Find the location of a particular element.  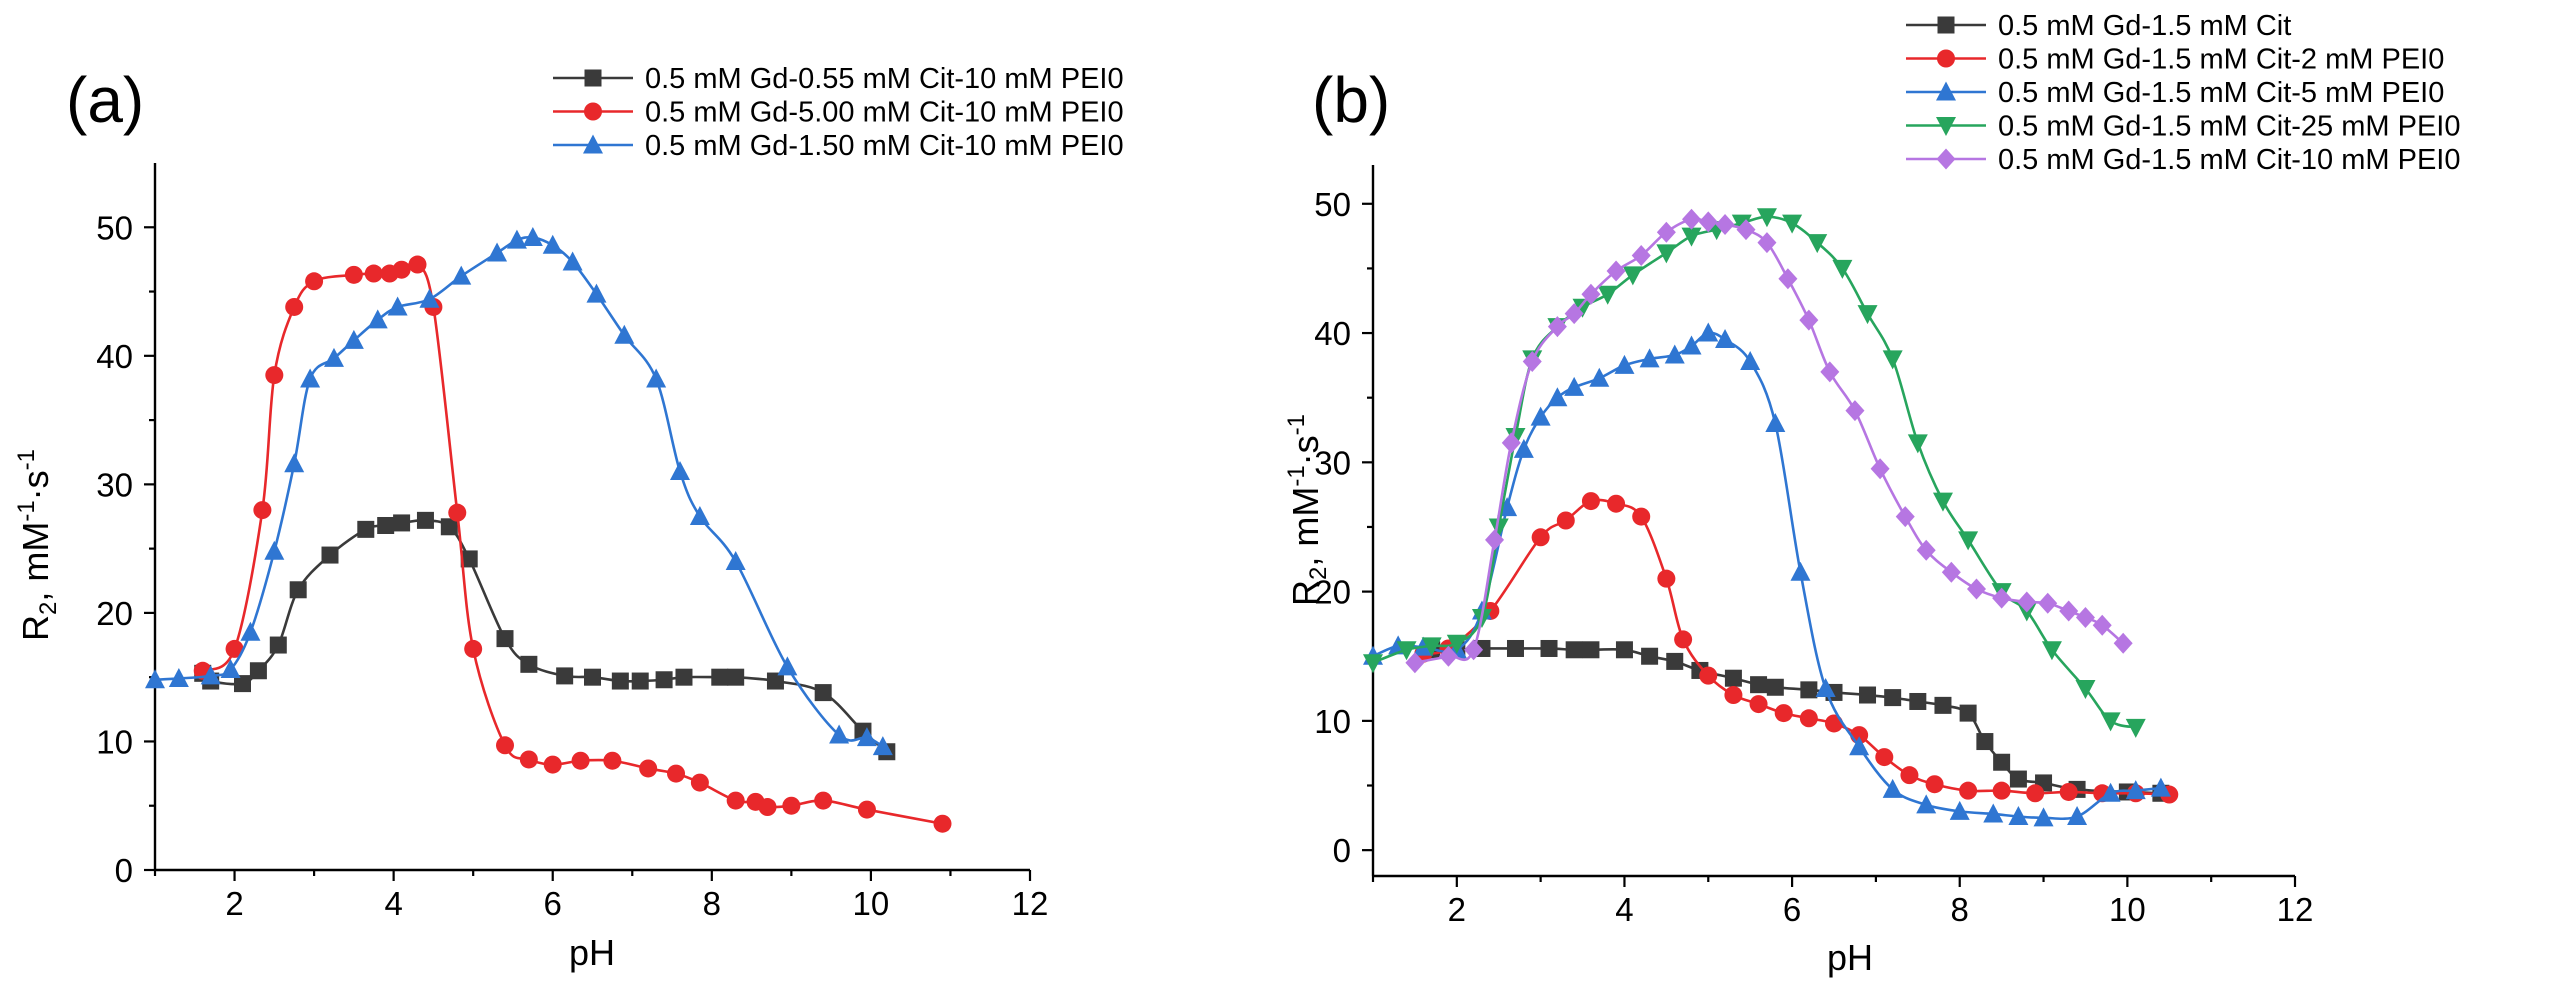

legend-label: 0.5 mM Gd-1.5 mM Cit-5 mM PEI0 is located at coordinates (2221, 93).